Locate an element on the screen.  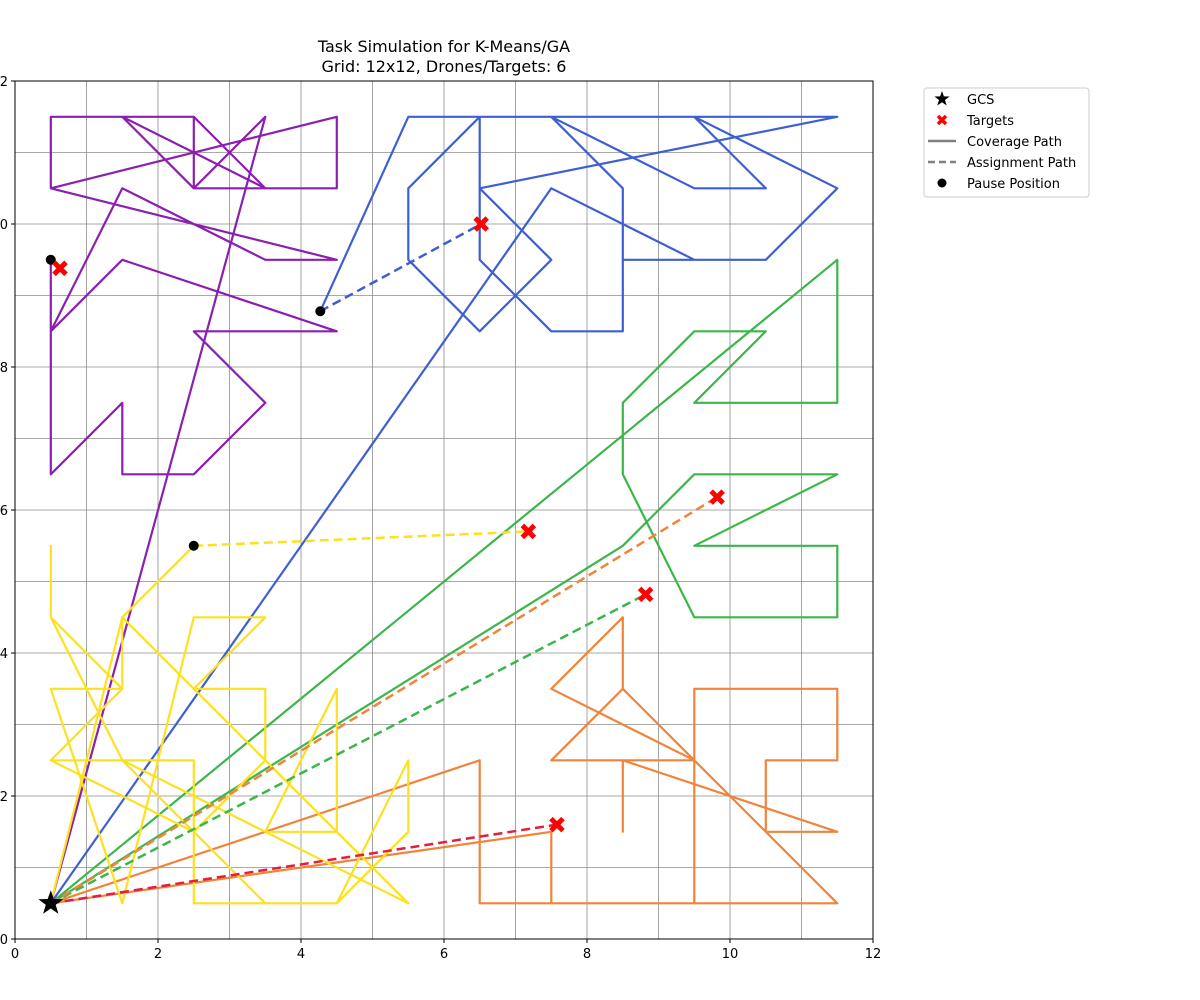
y-tick-label: 6 is located at coordinates (4, 511).